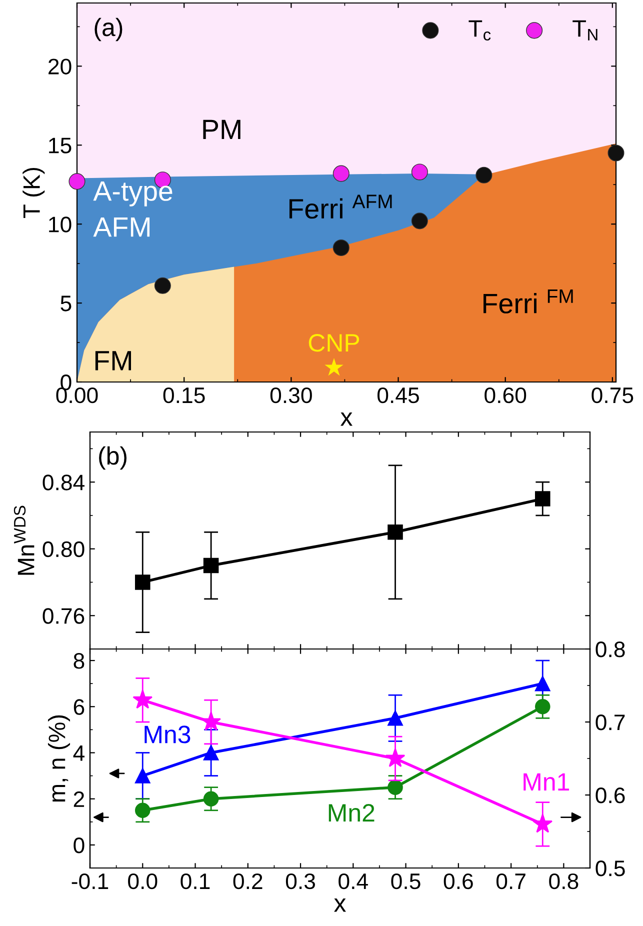 This screenshot has width=643, height=926. Describe the element at coordinates (63, 549) in the screenshot. I see `y-tick-label: 0.80` at that location.